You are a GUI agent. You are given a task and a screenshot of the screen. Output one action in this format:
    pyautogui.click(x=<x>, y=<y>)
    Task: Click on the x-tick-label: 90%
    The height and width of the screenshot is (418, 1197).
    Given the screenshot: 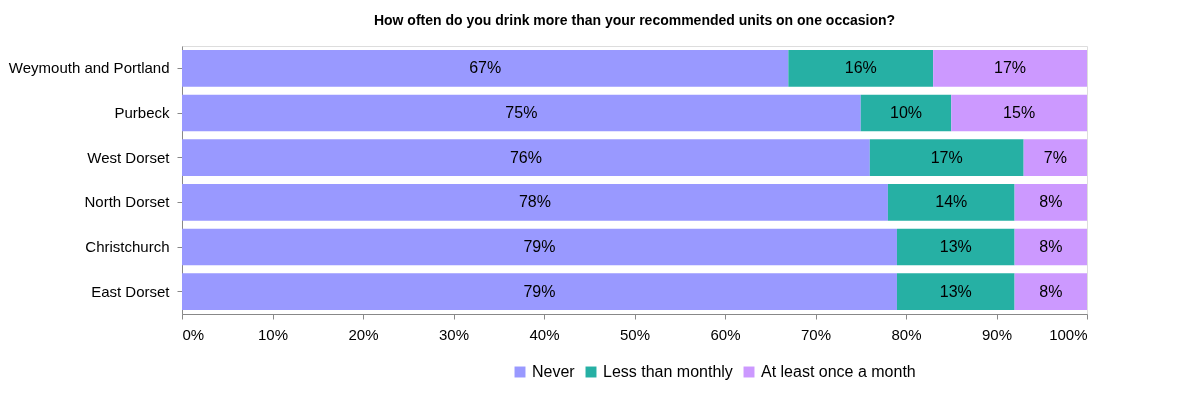 What is the action you would take?
    pyautogui.click(x=997, y=334)
    